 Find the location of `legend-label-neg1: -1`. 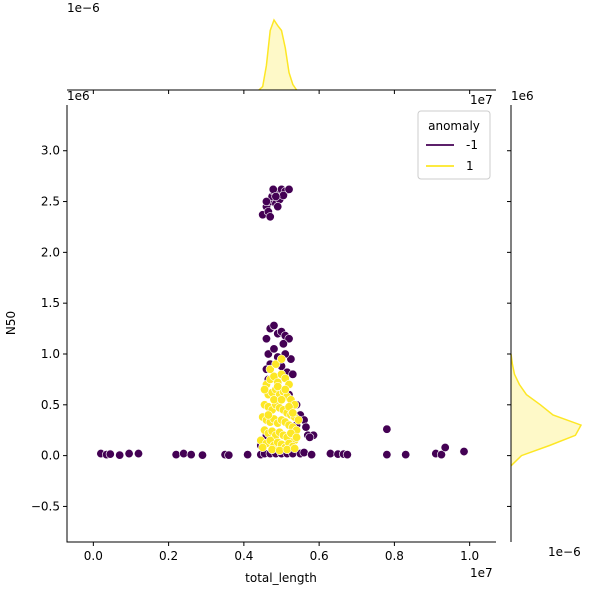

legend-label-neg1: -1 is located at coordinates (472, 145).